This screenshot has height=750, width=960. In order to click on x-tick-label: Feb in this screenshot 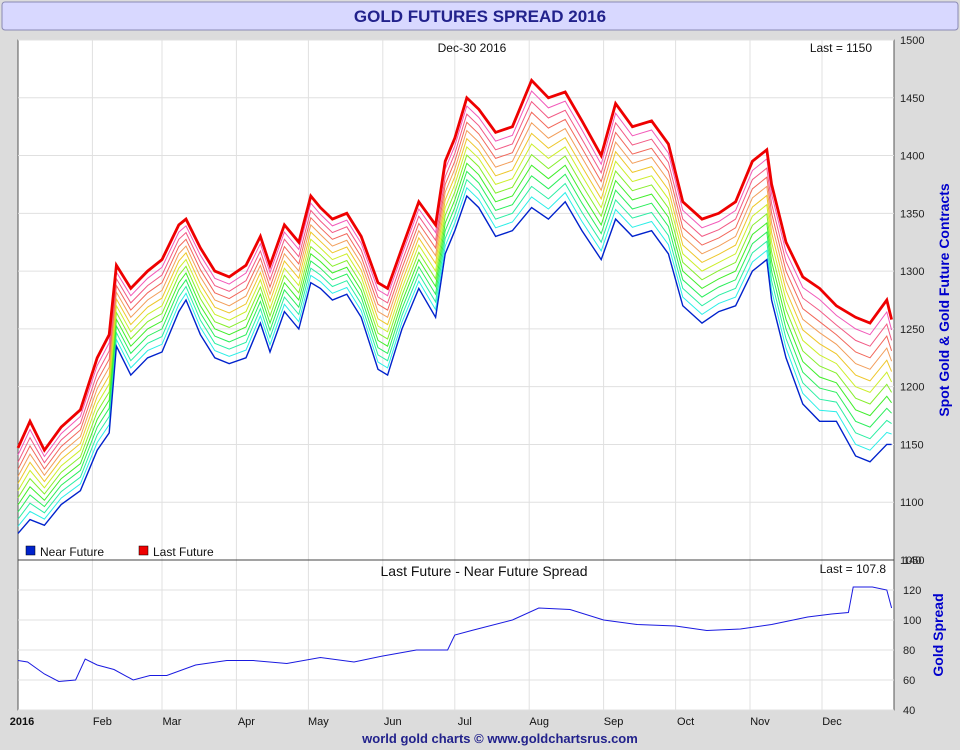, I will do `click(102, 722)`.